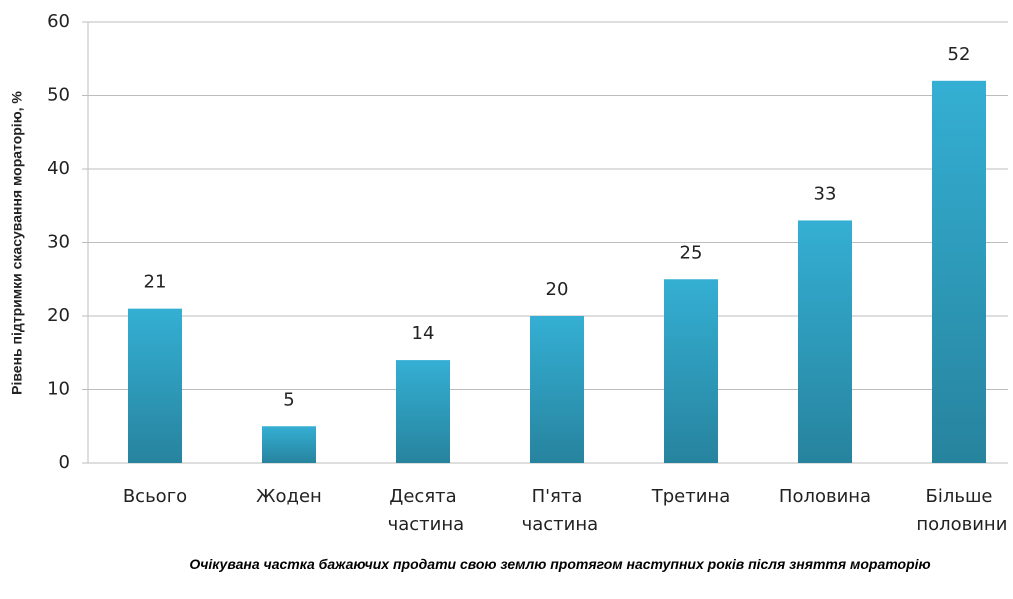 The image size is (1013, 599). I want to click on value-label: 21, so click(155, 282).